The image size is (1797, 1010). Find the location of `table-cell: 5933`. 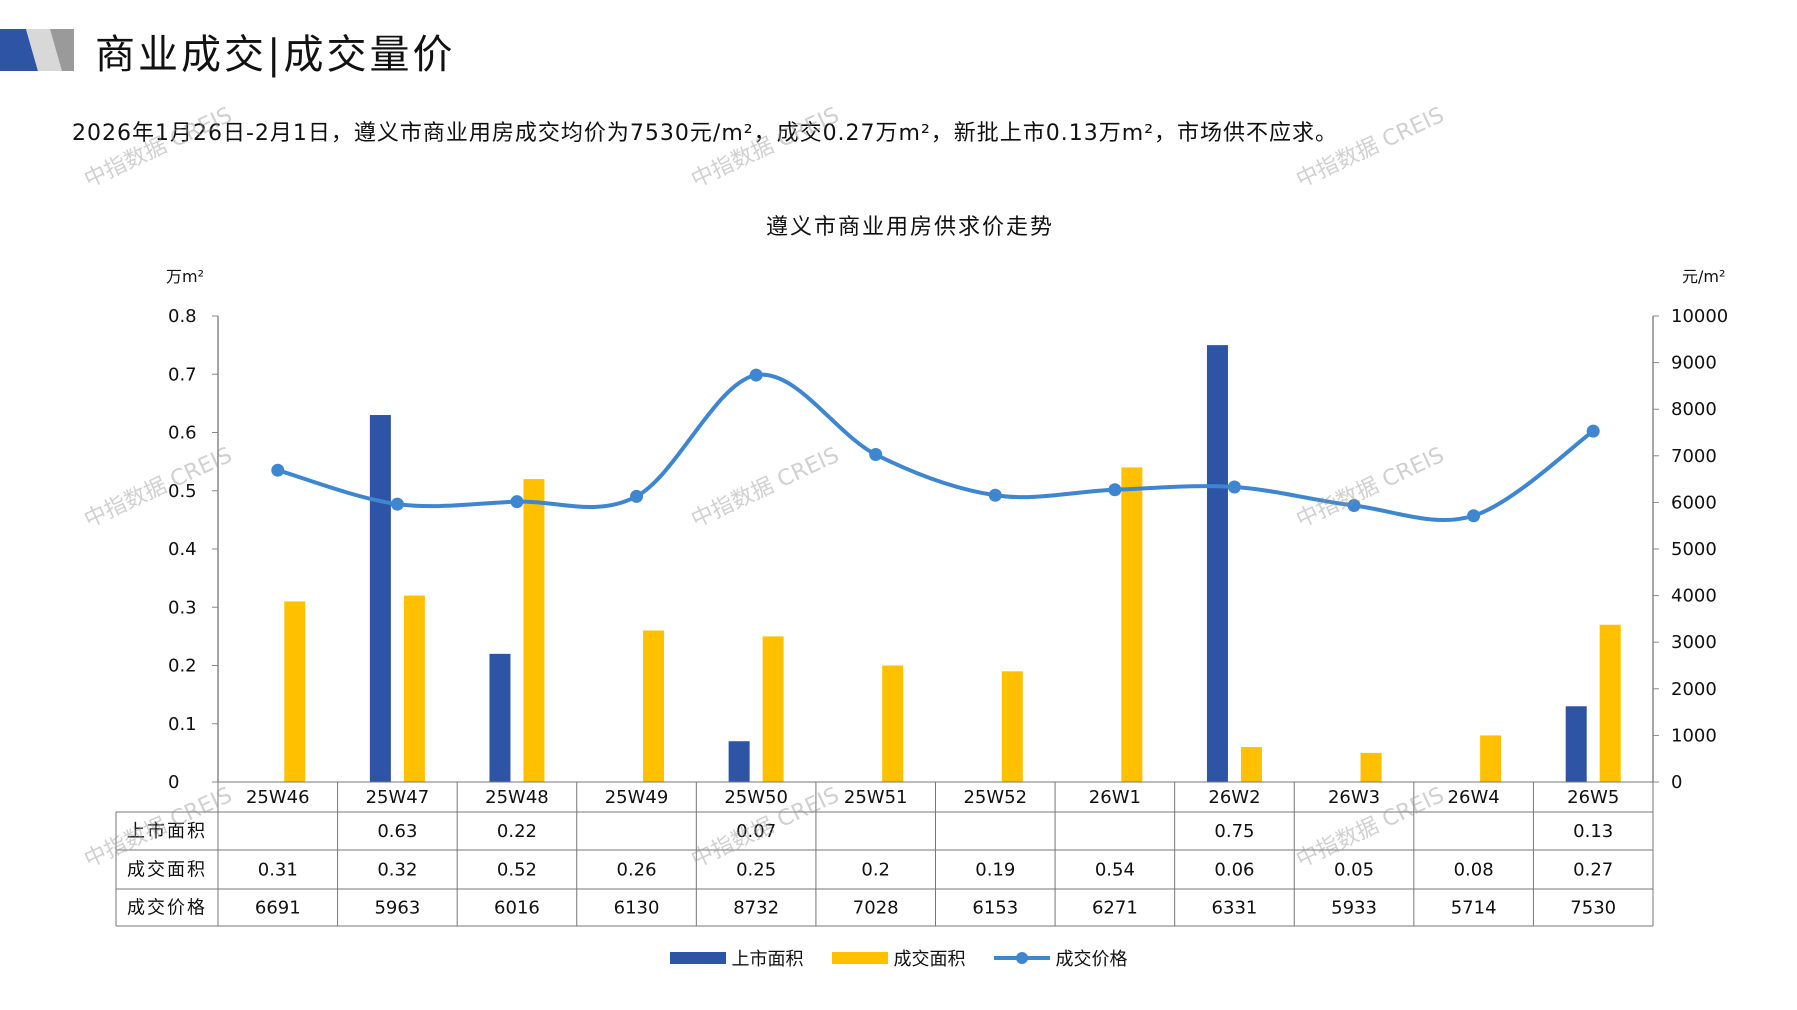

table-cell: 5933 is located at coordinates (1354, 908).